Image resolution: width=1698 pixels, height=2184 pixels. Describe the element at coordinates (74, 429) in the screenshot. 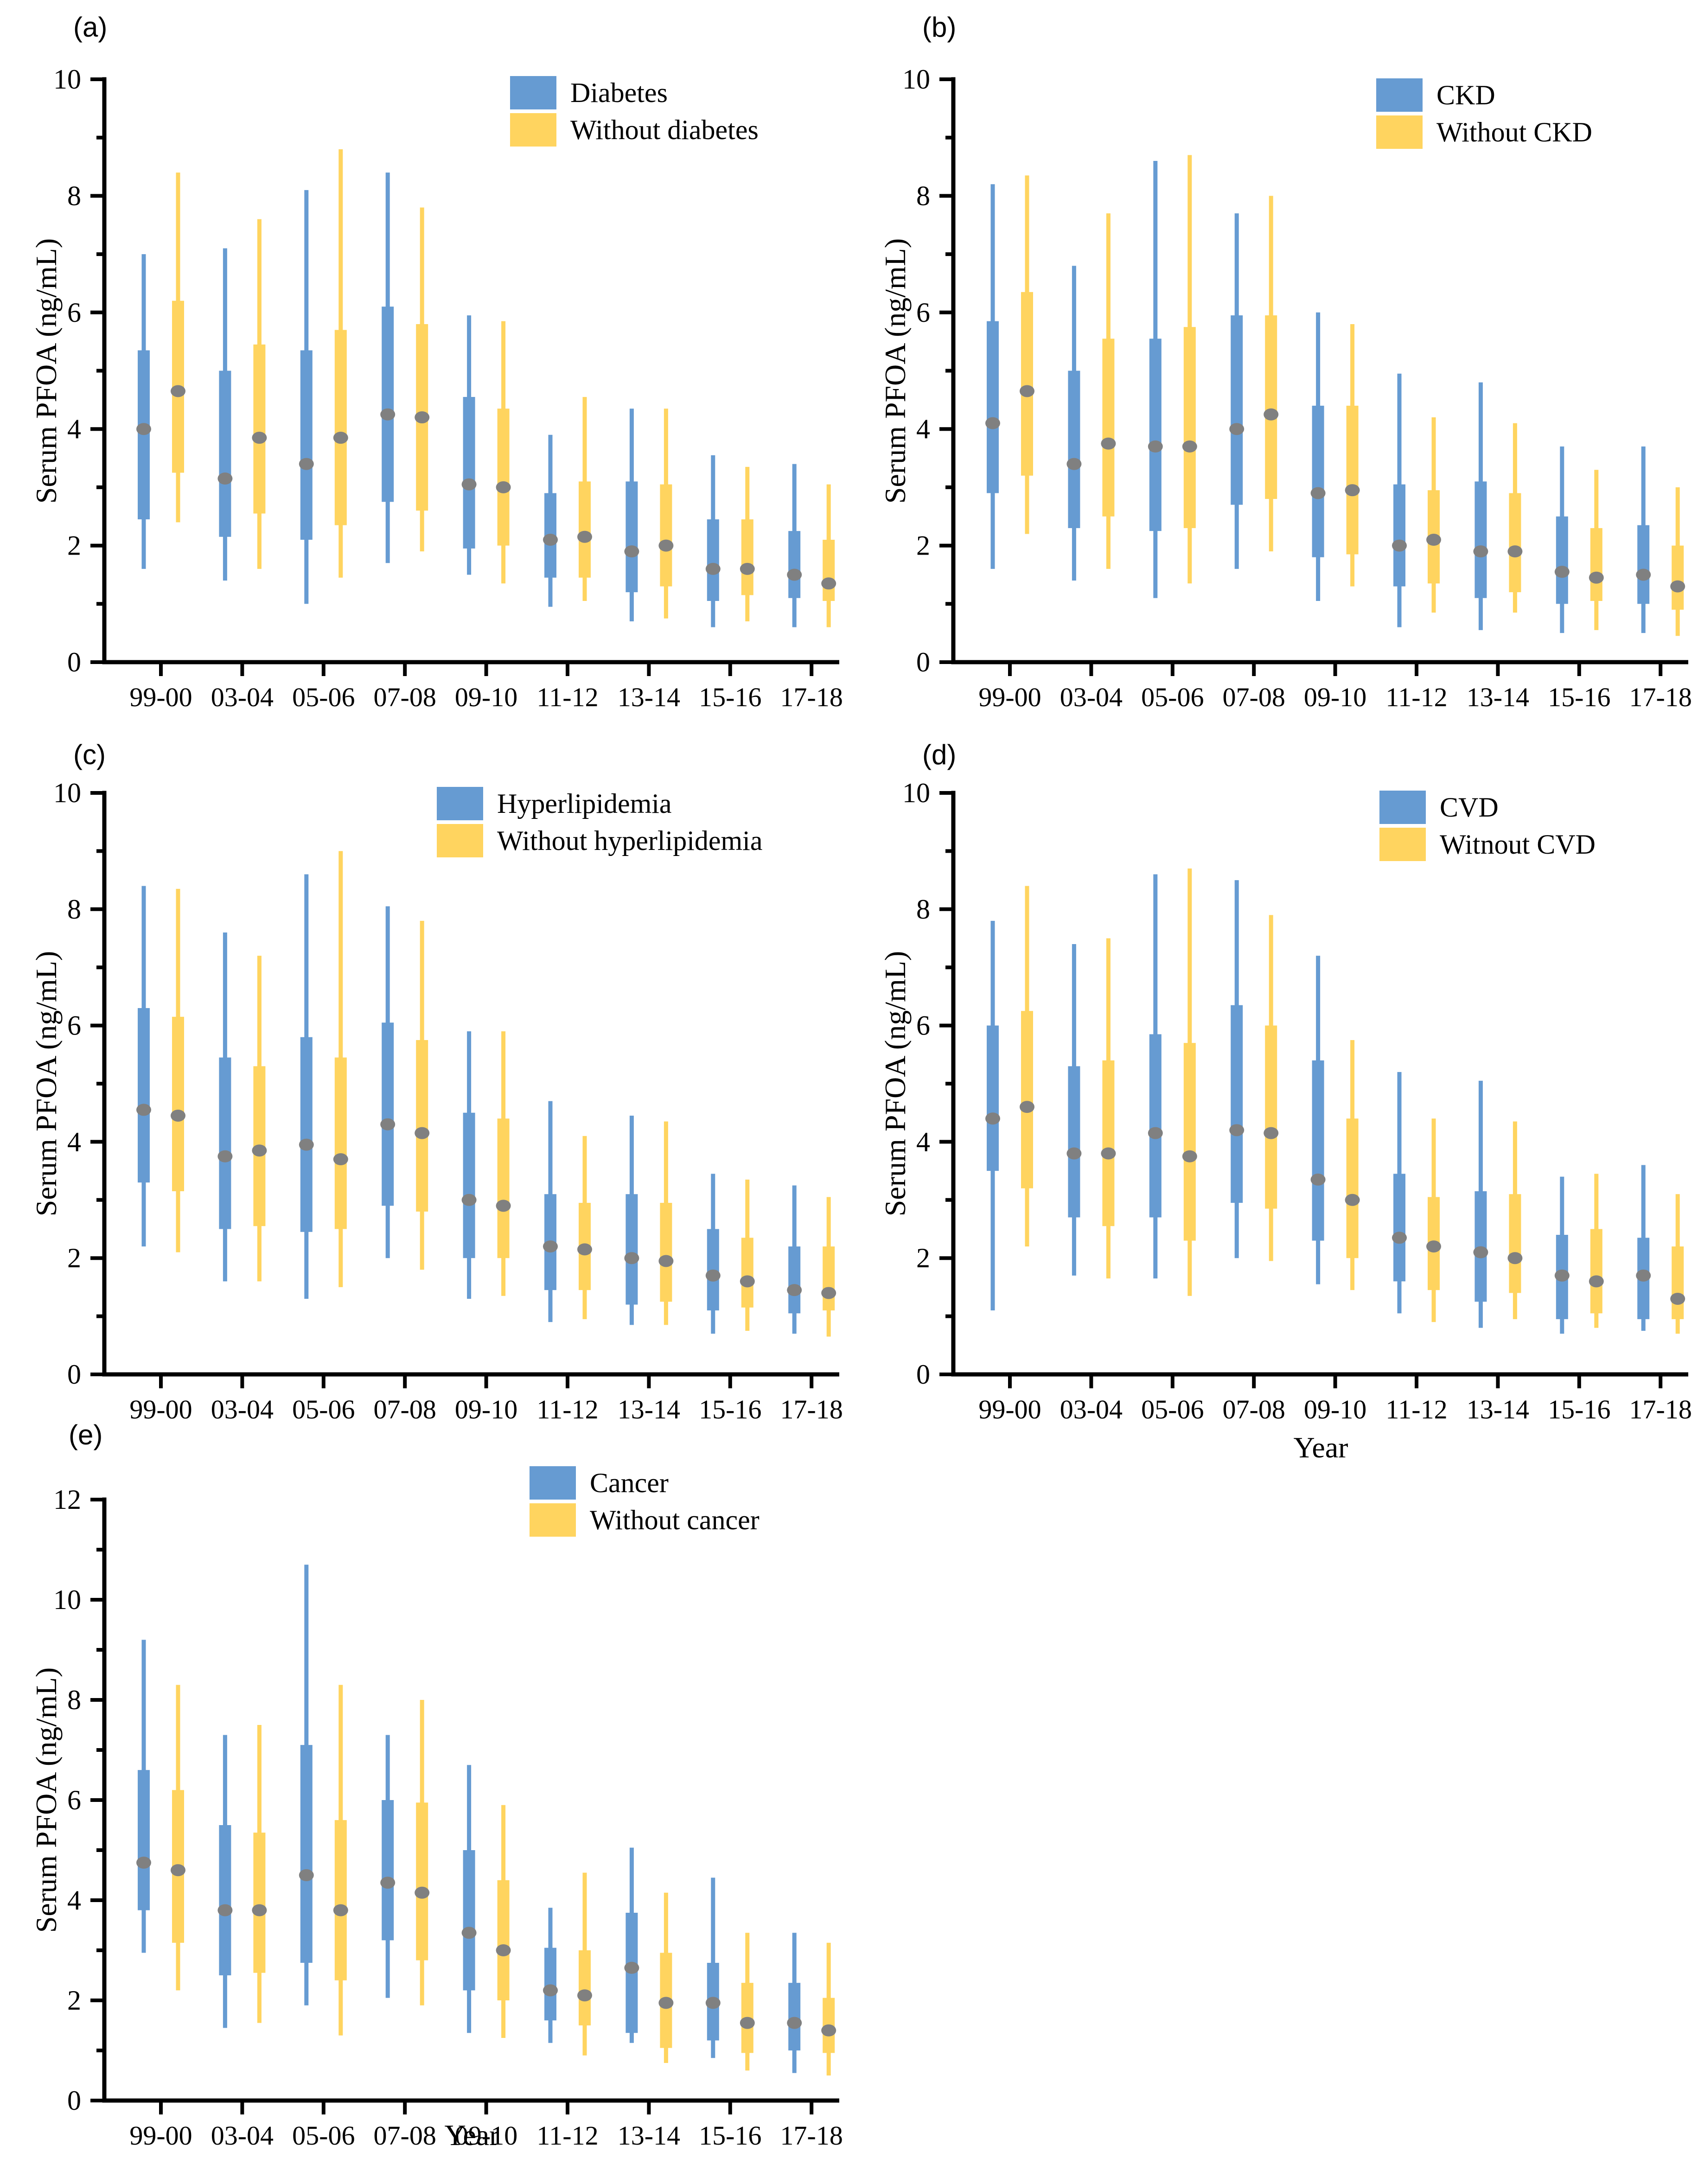

I see `y-tick-label: 4` at that location.